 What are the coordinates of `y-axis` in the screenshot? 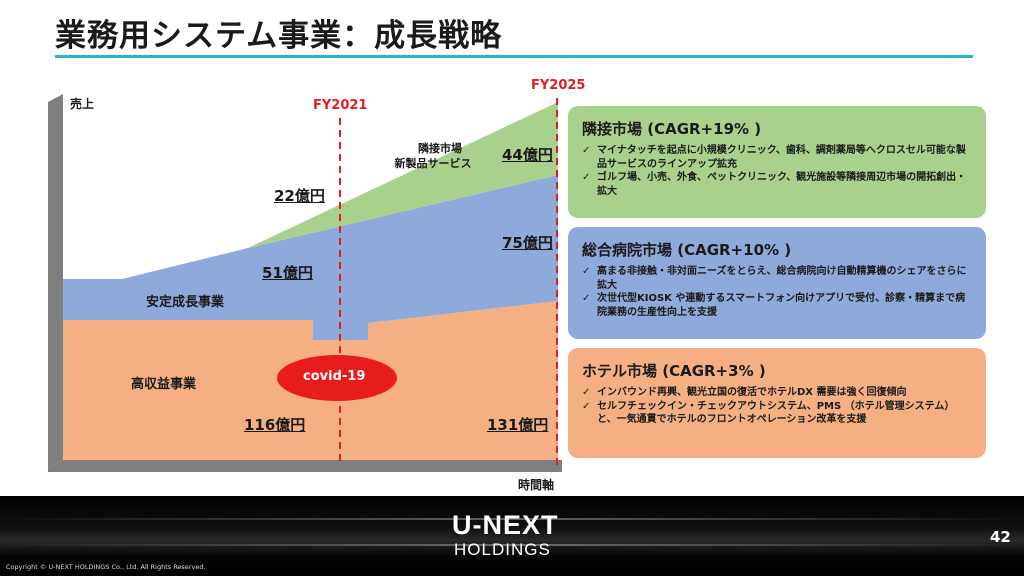 It's located at (55, 281).